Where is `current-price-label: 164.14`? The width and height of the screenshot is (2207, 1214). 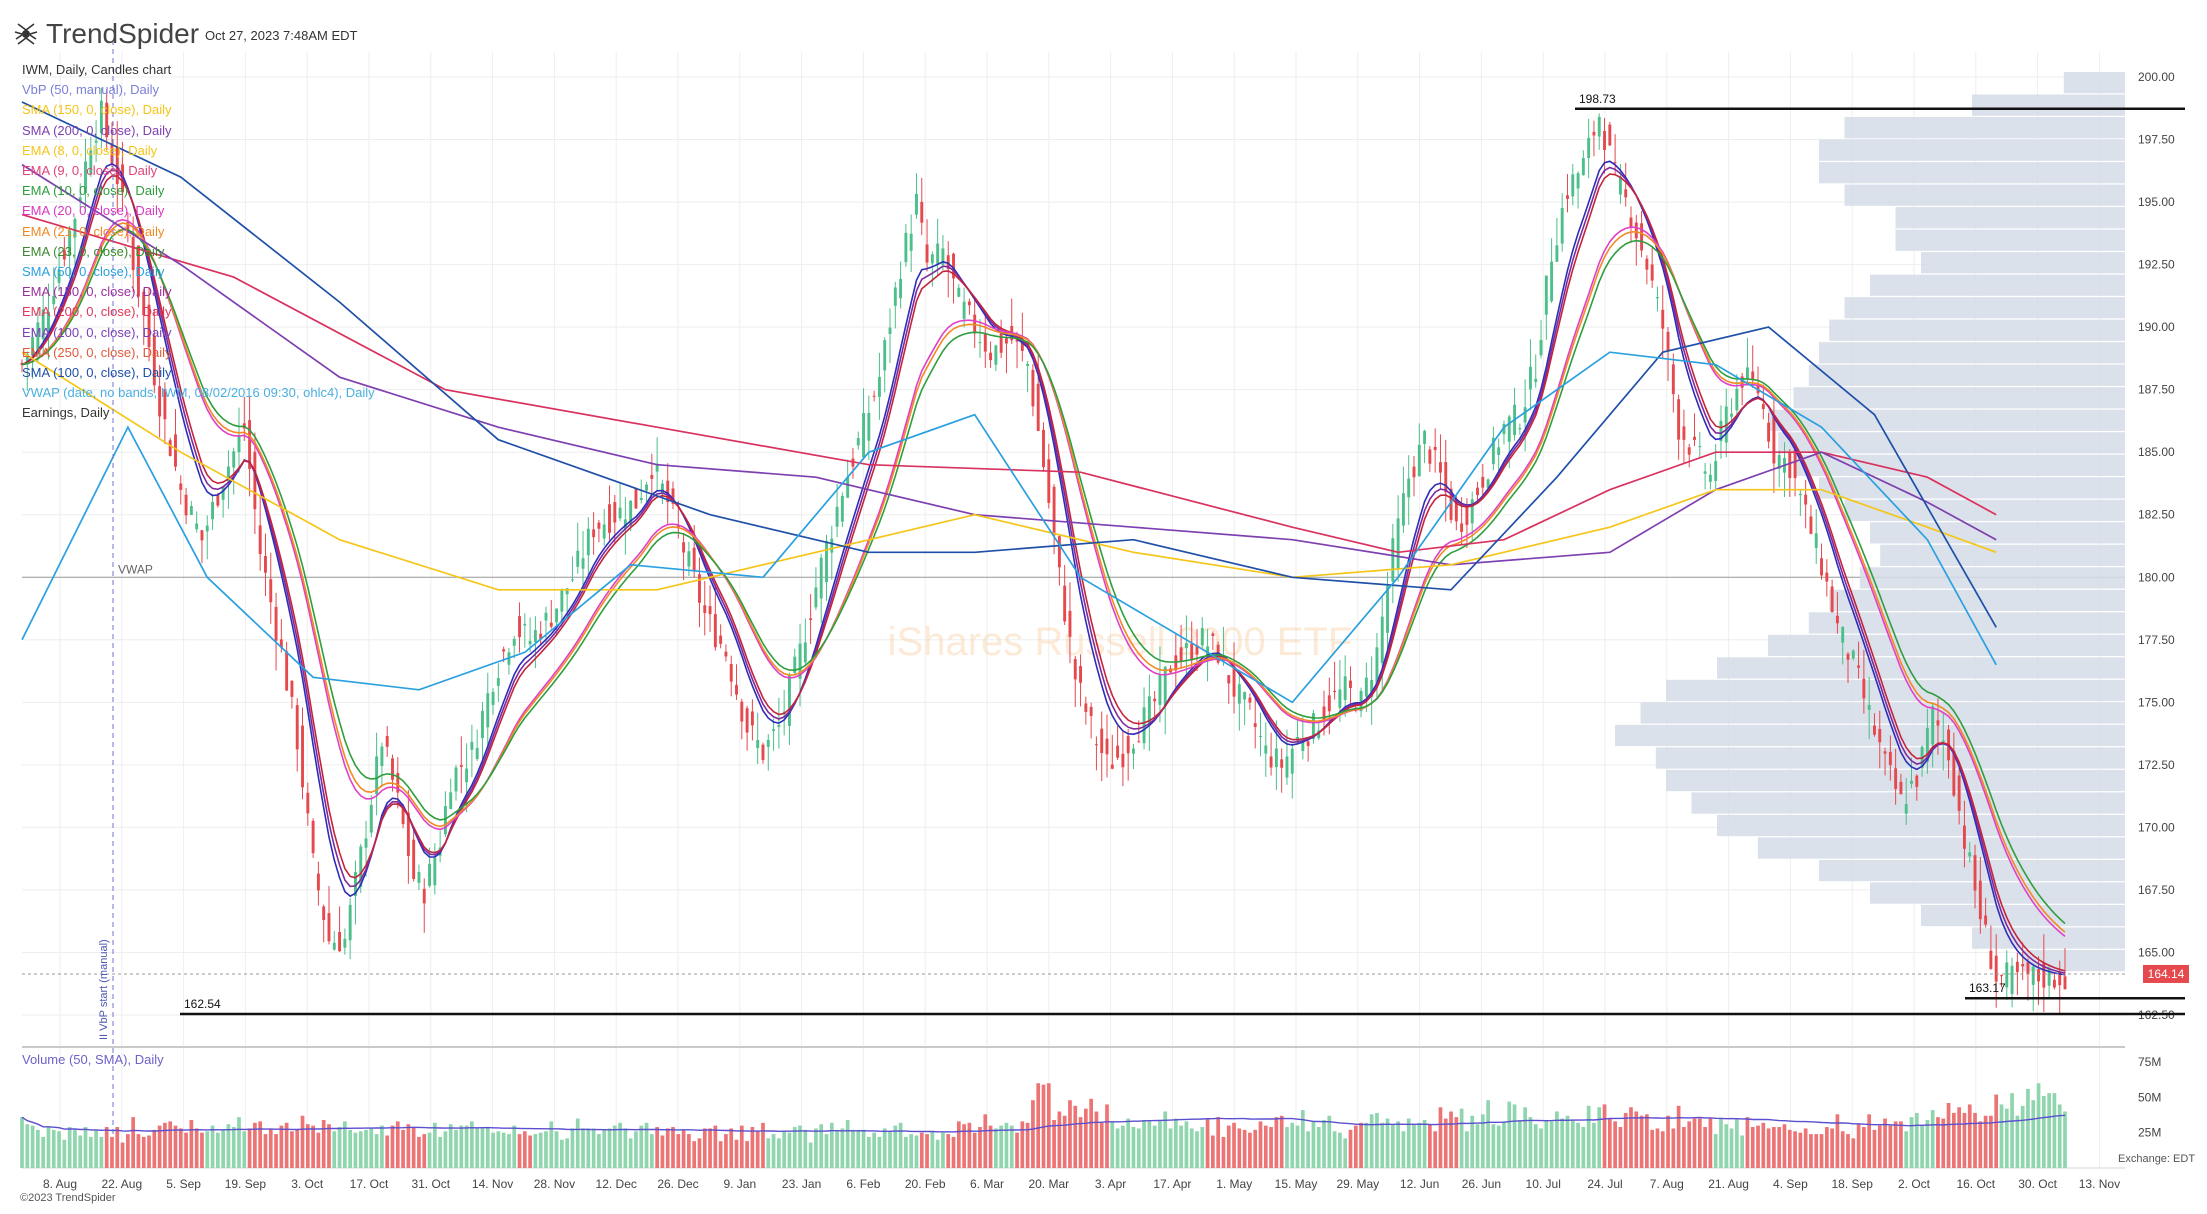 current-price-label: 164.14 is located at coordinates (2166, 974).